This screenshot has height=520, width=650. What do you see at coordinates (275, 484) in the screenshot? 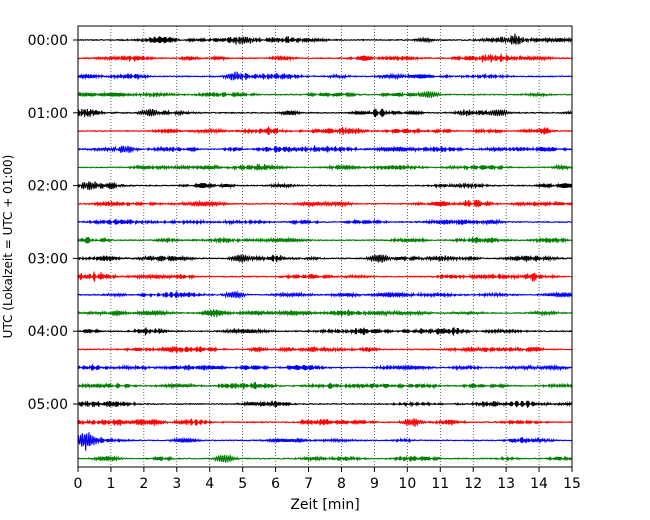
I see `x-tick-label: 6` at bounding box center [275, 484].